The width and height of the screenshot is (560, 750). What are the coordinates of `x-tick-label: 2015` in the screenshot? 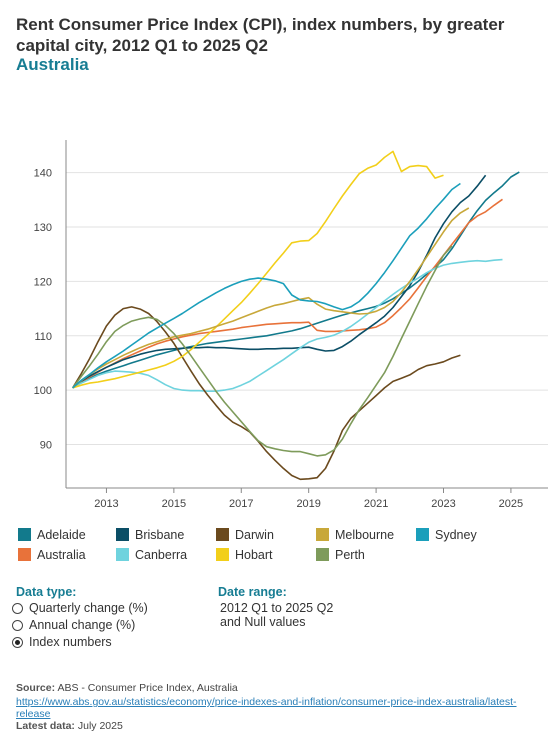 It's located at (174, 504).